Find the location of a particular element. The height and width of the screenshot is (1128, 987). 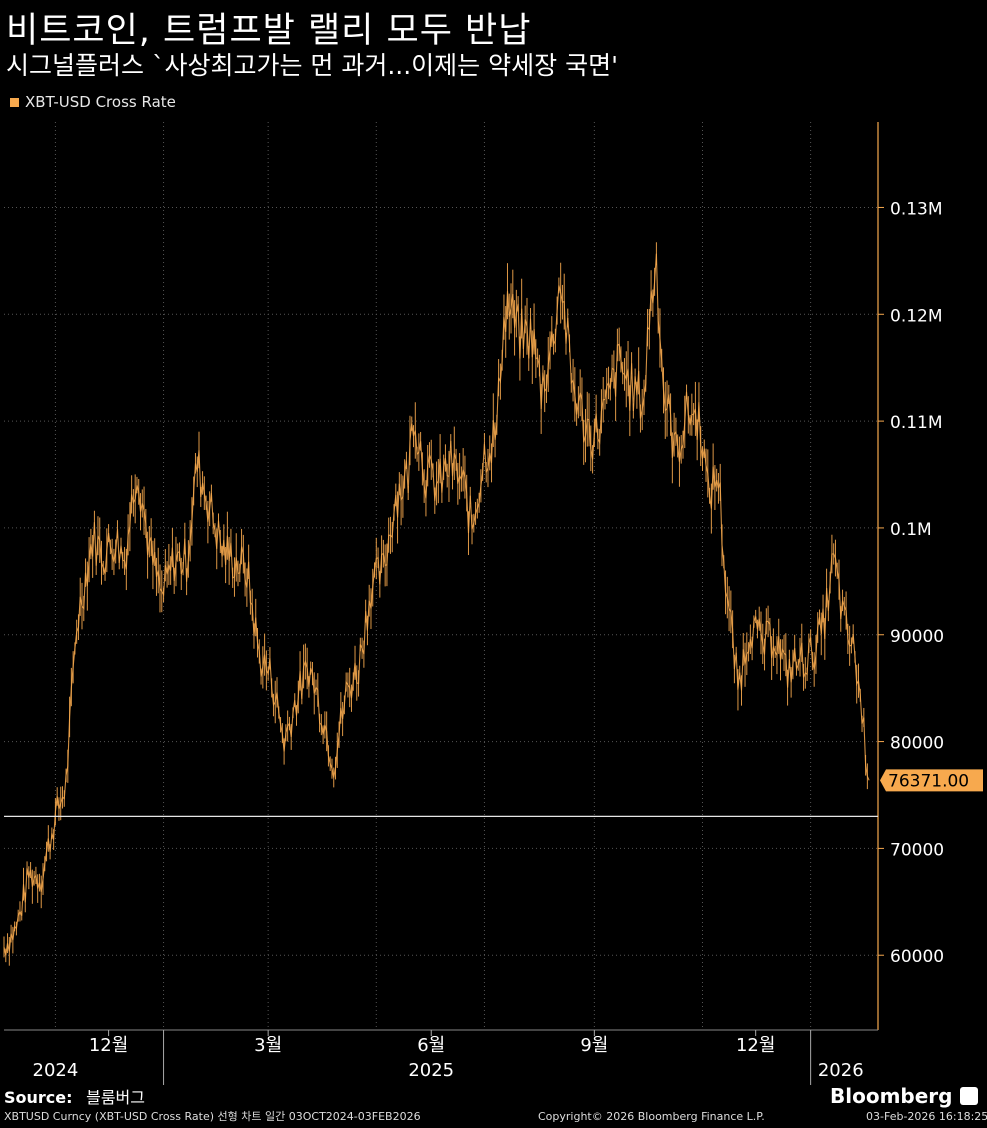

chart-title: 비트코인, 트럼프발 랠리 모두 반납 is located at coordinates (269, 31).